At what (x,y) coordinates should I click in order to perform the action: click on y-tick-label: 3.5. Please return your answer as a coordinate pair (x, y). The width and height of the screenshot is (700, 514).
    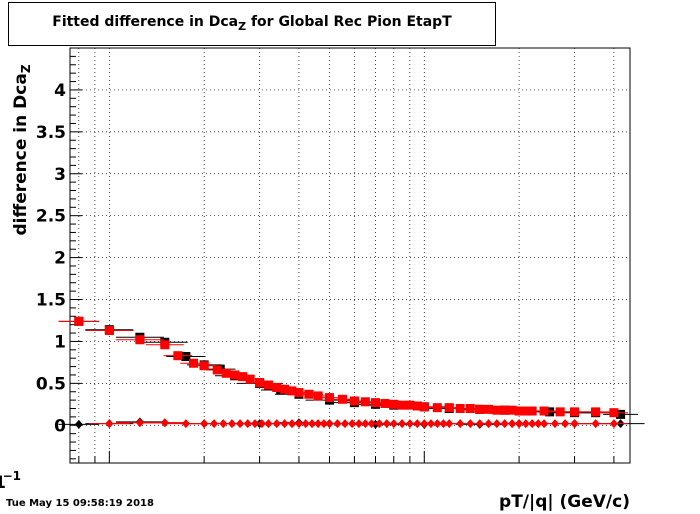
    Looking at the image, I should click on (51, 133).